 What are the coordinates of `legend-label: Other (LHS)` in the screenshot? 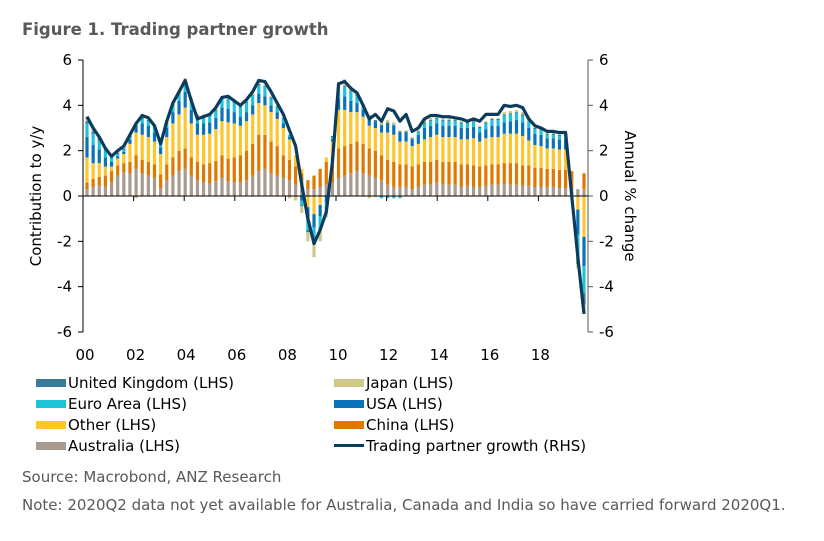 It's located at (112, 425).